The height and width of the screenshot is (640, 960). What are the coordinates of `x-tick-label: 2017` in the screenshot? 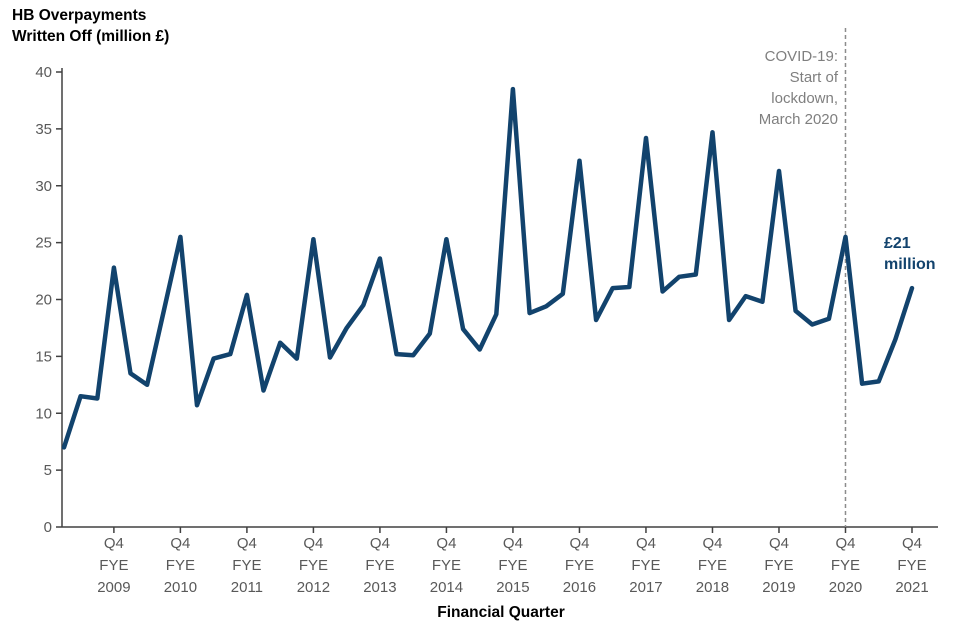 It's located at (645, 587).